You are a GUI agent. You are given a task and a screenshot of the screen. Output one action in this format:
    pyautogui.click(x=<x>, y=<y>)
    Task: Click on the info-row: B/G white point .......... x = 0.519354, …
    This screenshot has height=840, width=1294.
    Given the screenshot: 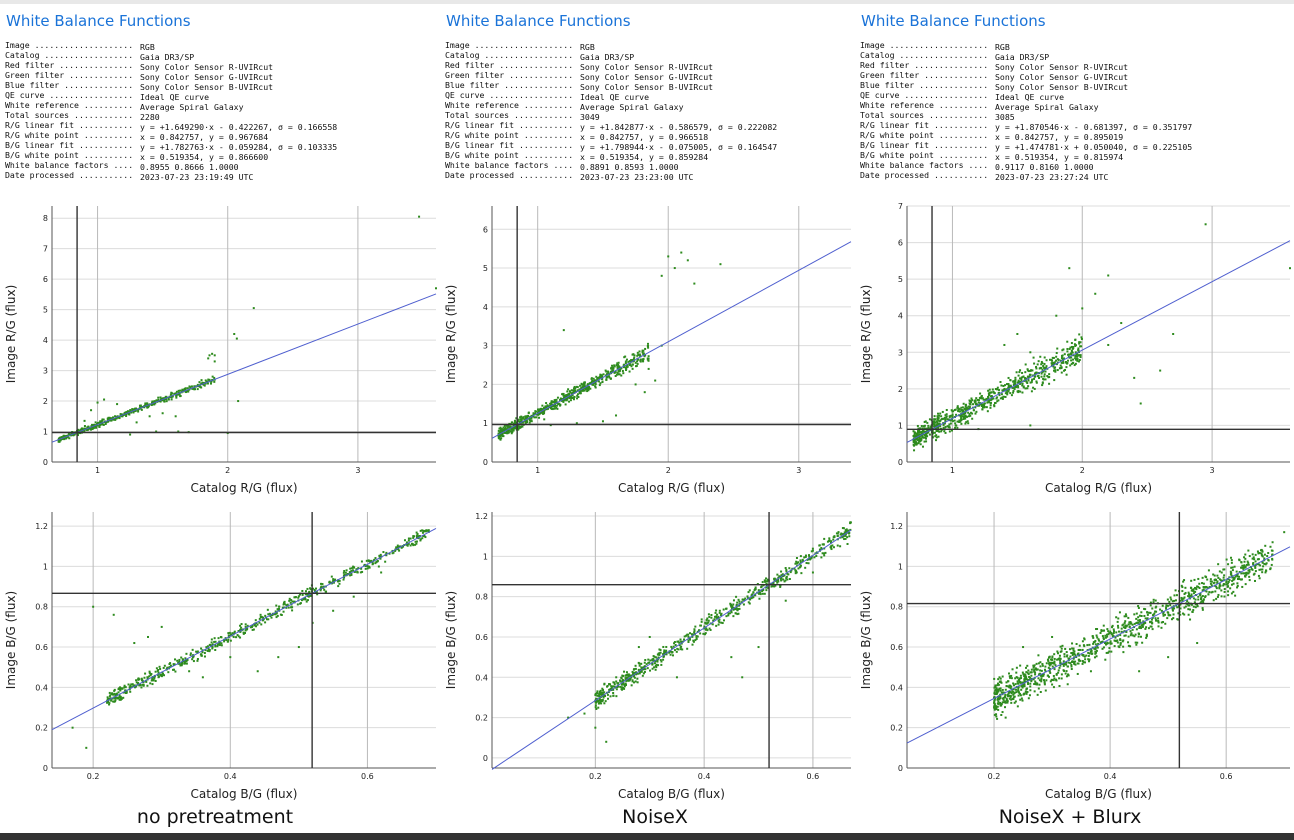 What is the action you would take?
    pyautogui.click(x=1026, y=156)
    